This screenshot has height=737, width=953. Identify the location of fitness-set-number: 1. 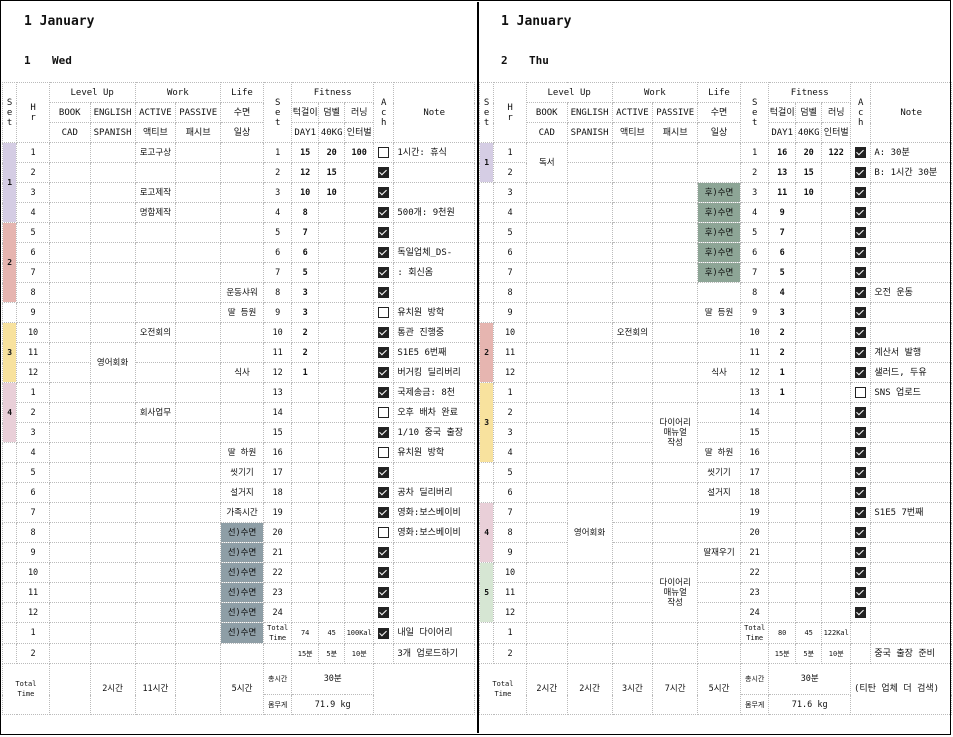
(754, 152).